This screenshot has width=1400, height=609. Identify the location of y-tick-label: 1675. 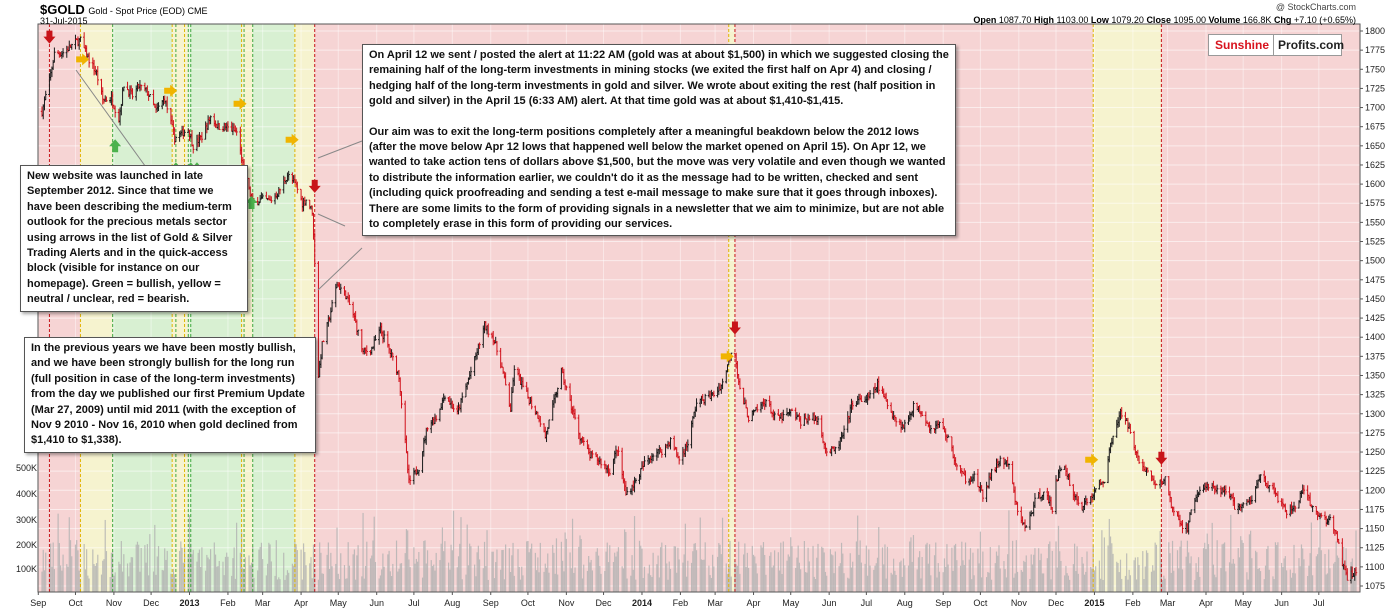
(1375, 127).